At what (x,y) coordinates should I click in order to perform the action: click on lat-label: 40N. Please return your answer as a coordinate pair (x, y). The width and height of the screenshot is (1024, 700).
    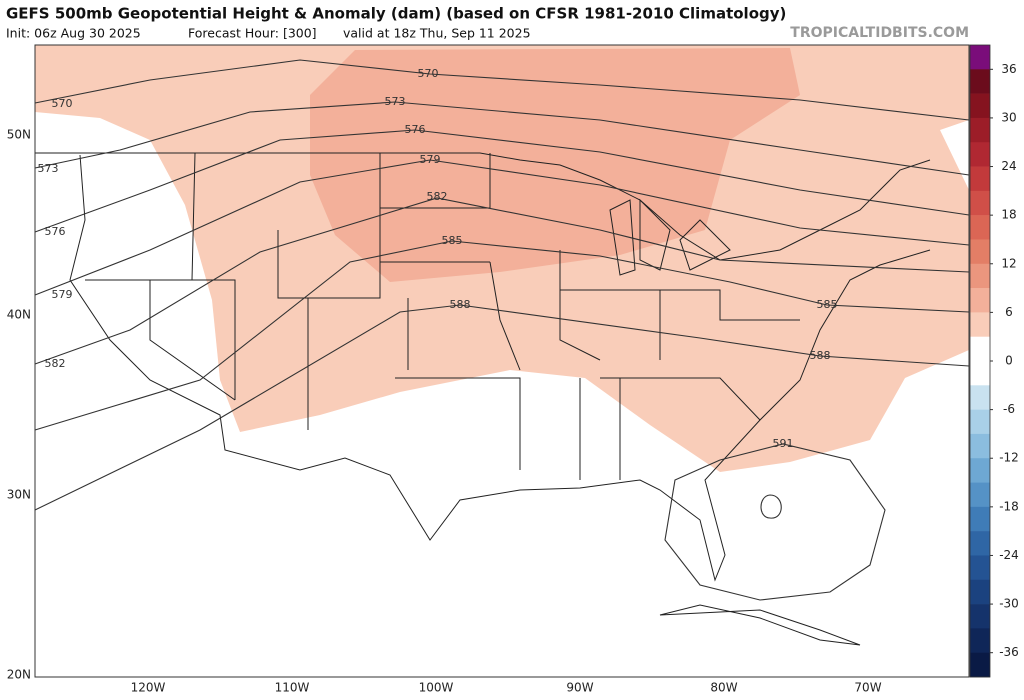
    Looking at the image, I should click on (19, 315).